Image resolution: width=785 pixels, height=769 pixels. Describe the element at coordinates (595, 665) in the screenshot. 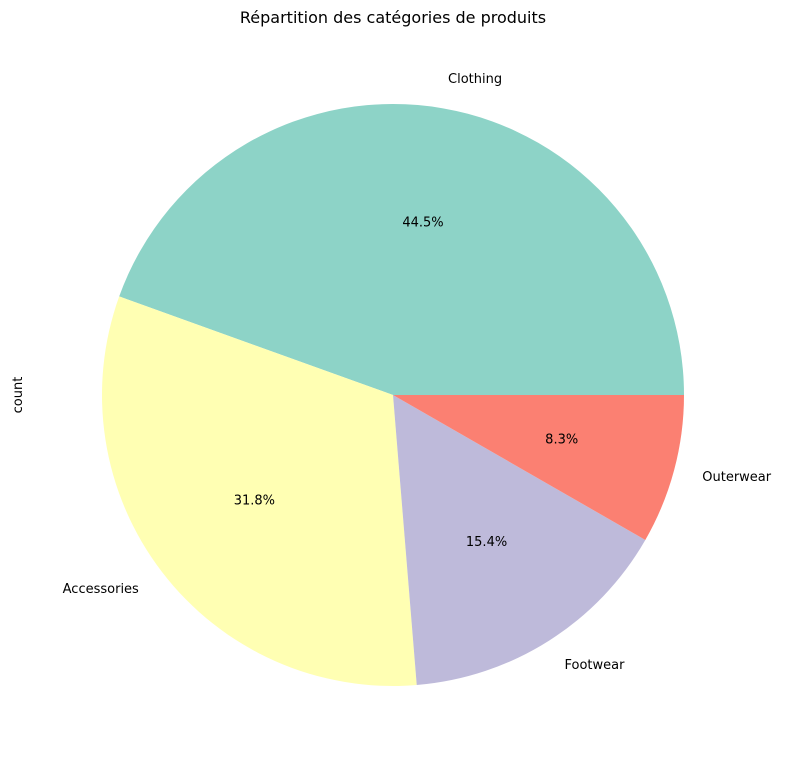

I see `slice-label-footwear: Footwear` at that location.